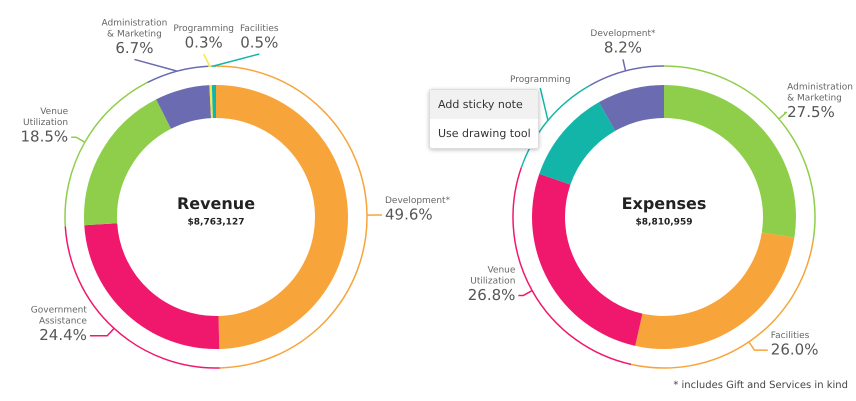 The height and width of the screenshot is (401, 856). I want to click on data-label: 49.6%, so click(408, 214).